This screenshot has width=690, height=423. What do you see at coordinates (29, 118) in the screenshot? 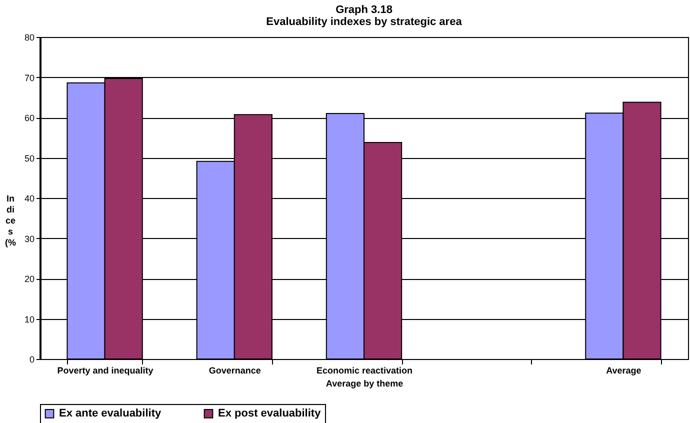
I see `y-tick-label: 60` at bounding box center [29, 118].